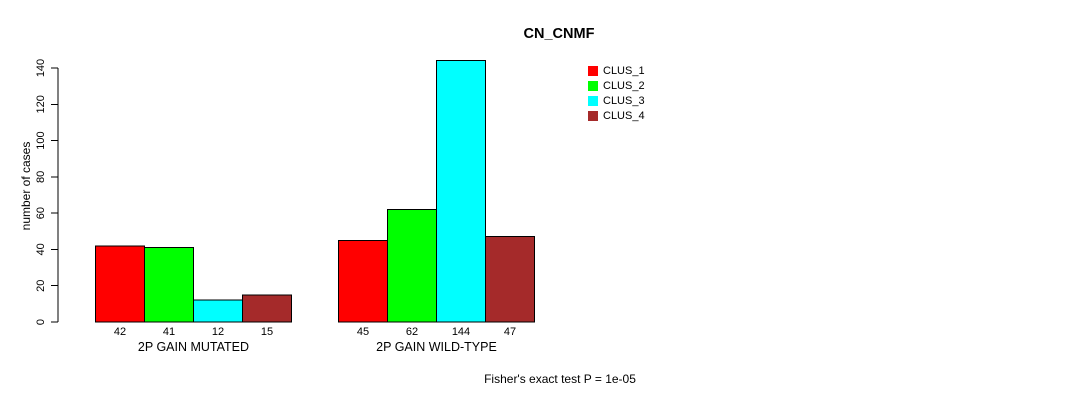 Image resolution: width=1090 pixels, height=400 pixels. Describe the element at coordinates (363, 332) in the screenshot. I see `bar-value-label: 45` at that location.